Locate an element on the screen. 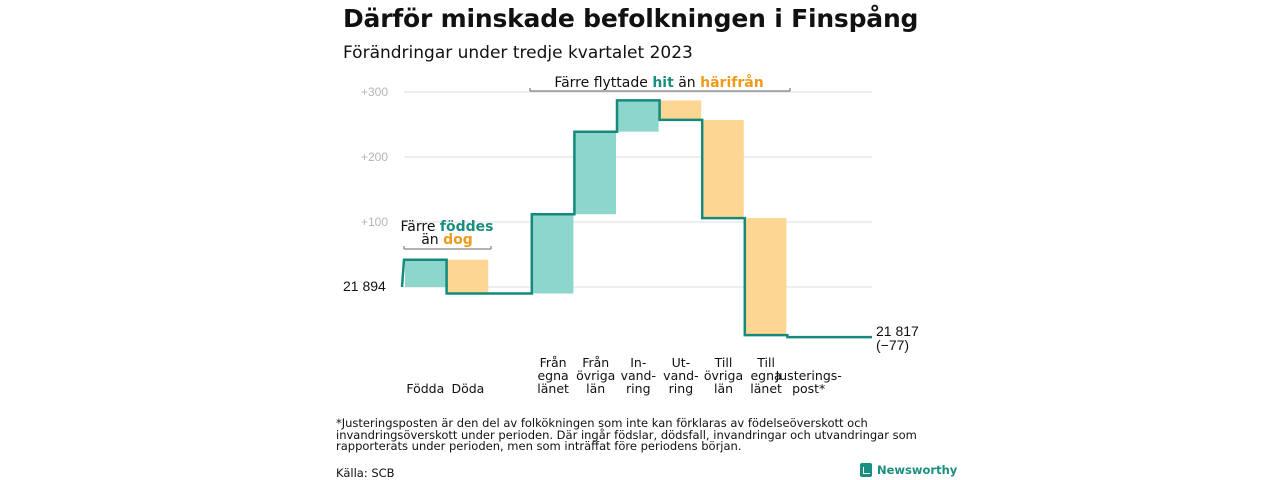 Image resolution: width=1280 pixels, height=480 pixels. y-tick-label: +100 is located at coordinates (374, 222).